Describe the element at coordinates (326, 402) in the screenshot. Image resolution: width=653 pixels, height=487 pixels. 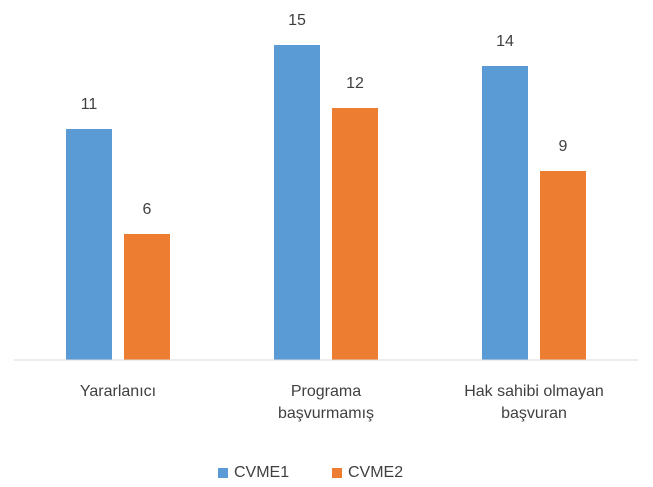
I see `x-tick-label: Programa başvurmamış` at that location.